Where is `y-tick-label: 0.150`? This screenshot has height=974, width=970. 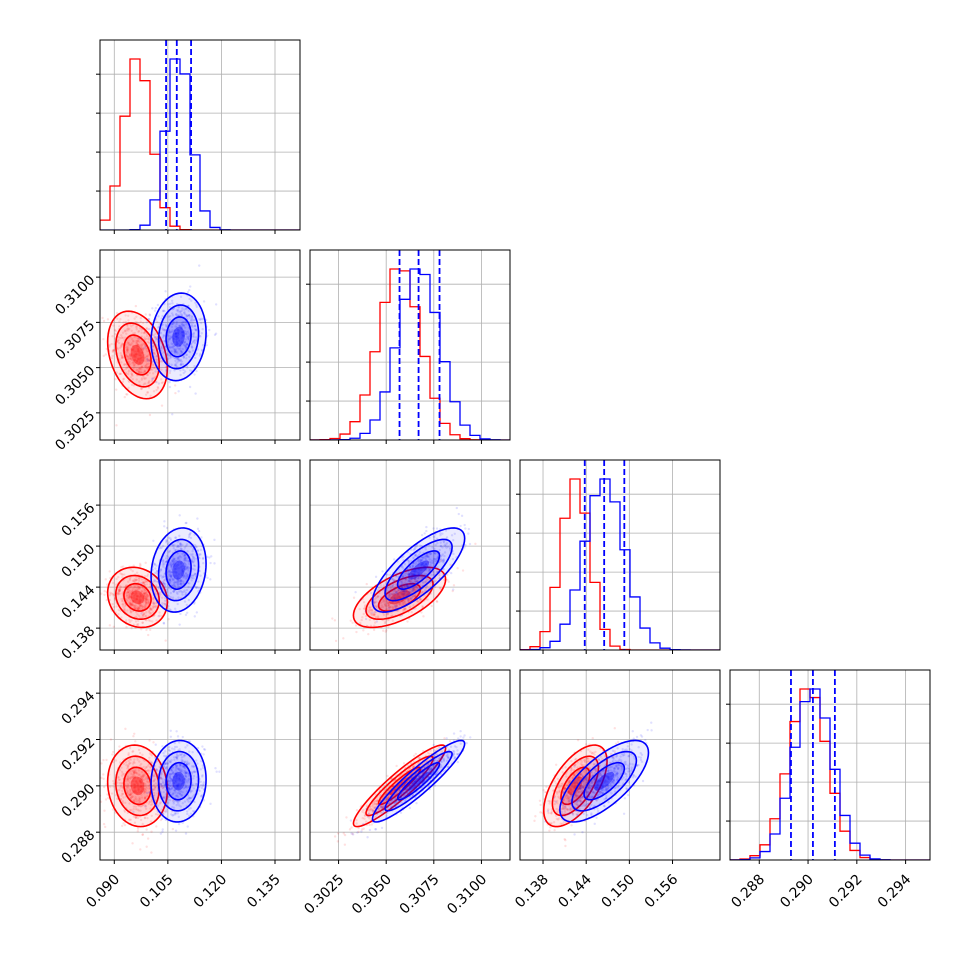 y-tick-label: 0.150 is located at coordinates (79, 561).